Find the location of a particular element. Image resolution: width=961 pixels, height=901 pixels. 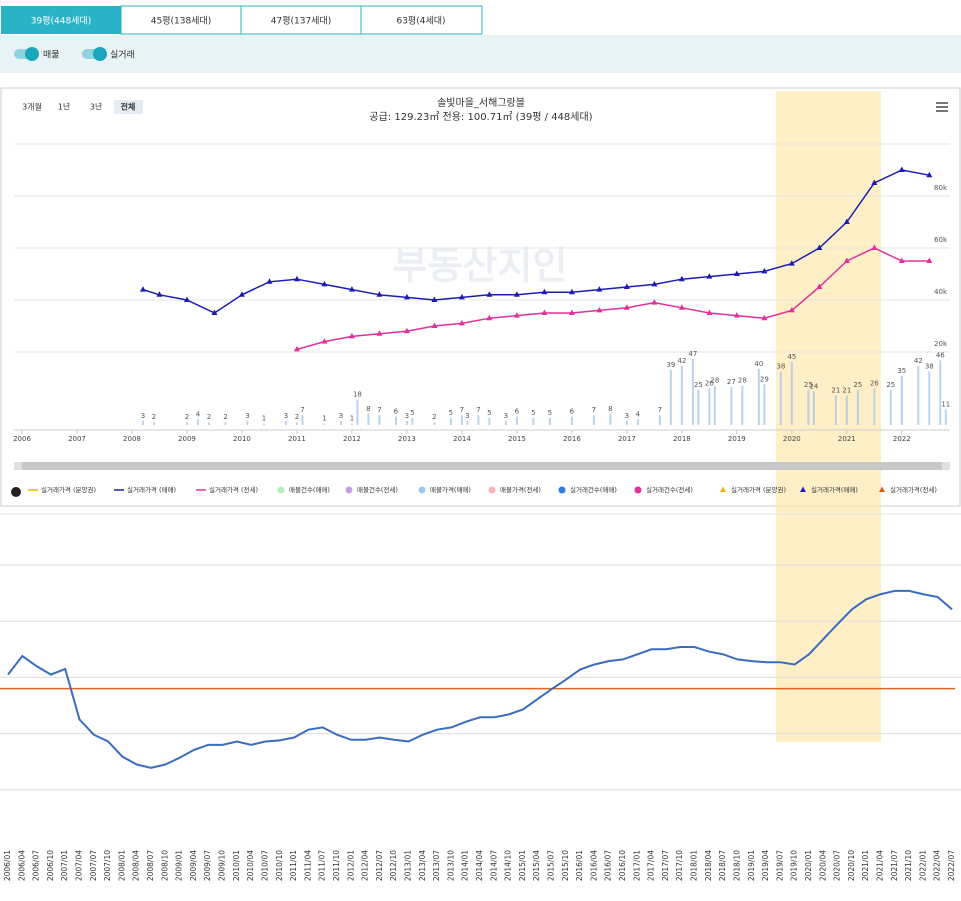

legend-label: 실거래가격(매매) is located at coordinates (834, 489).